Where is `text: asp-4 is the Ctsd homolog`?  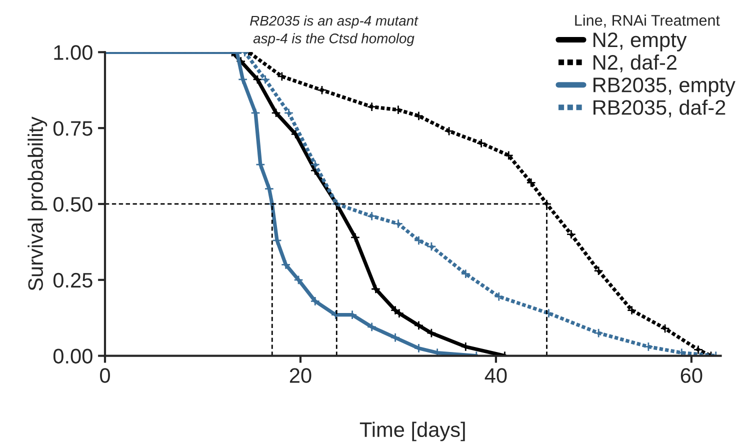
text: asp-4 is the Ctsd homolog is located at coordinates (333, 39).